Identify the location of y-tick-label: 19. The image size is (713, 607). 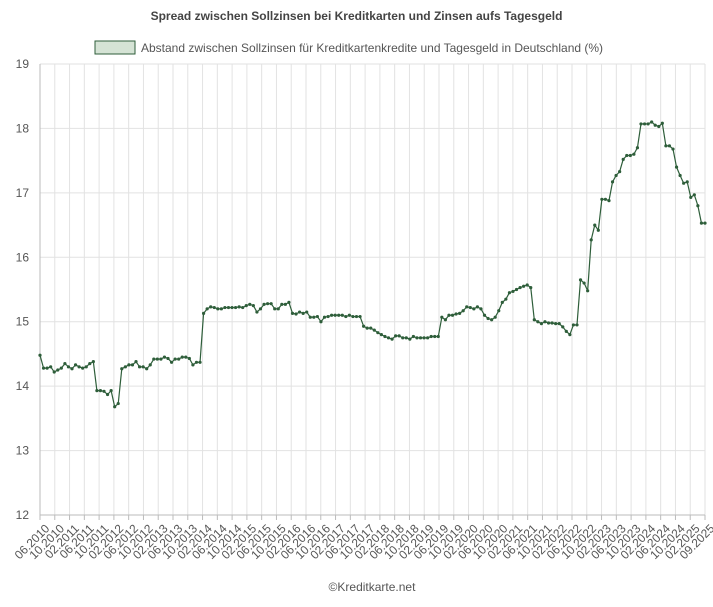
(23, 64).